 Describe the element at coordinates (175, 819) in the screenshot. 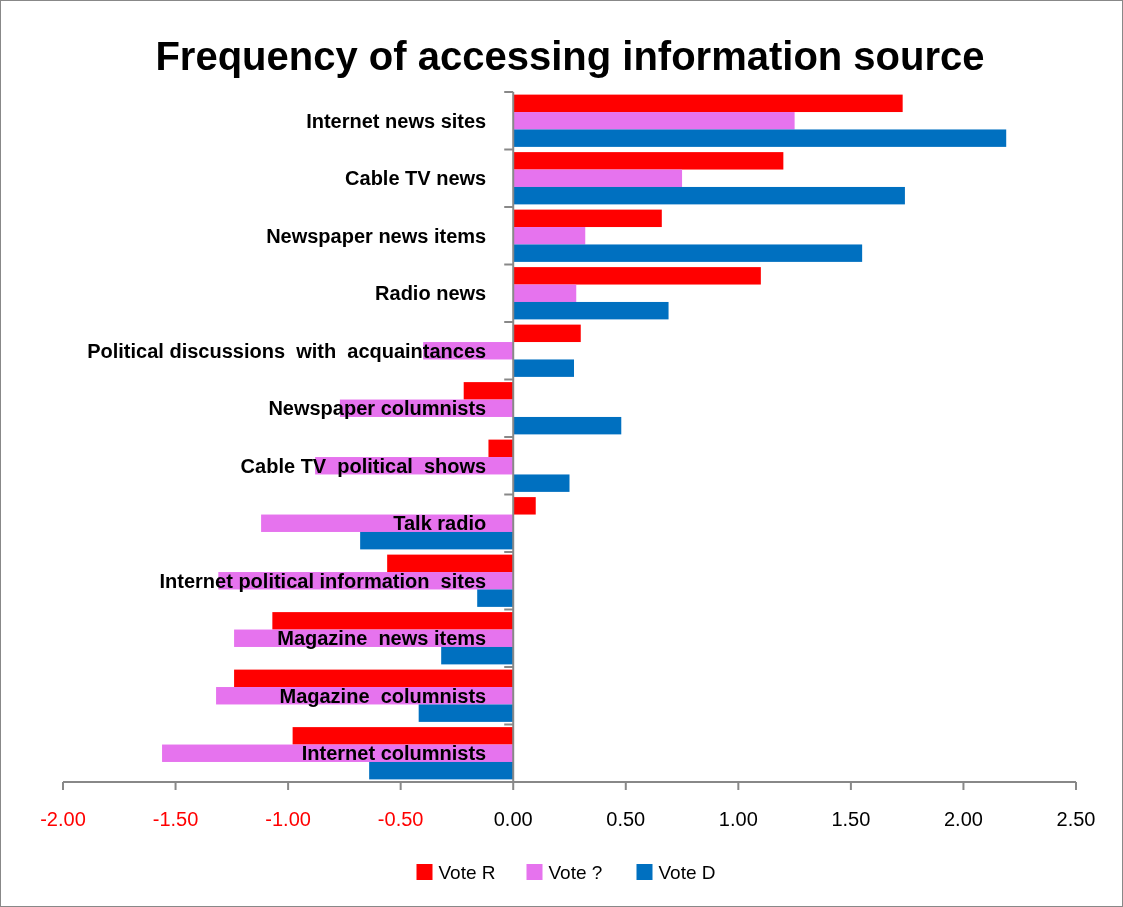

I see `x-tick-label: -1.50` at that location.